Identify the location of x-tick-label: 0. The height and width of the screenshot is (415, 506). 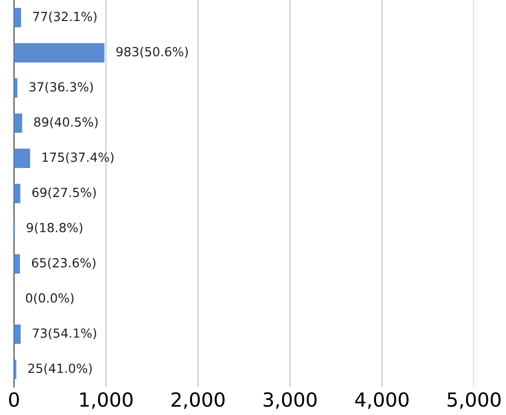
(14, 399).